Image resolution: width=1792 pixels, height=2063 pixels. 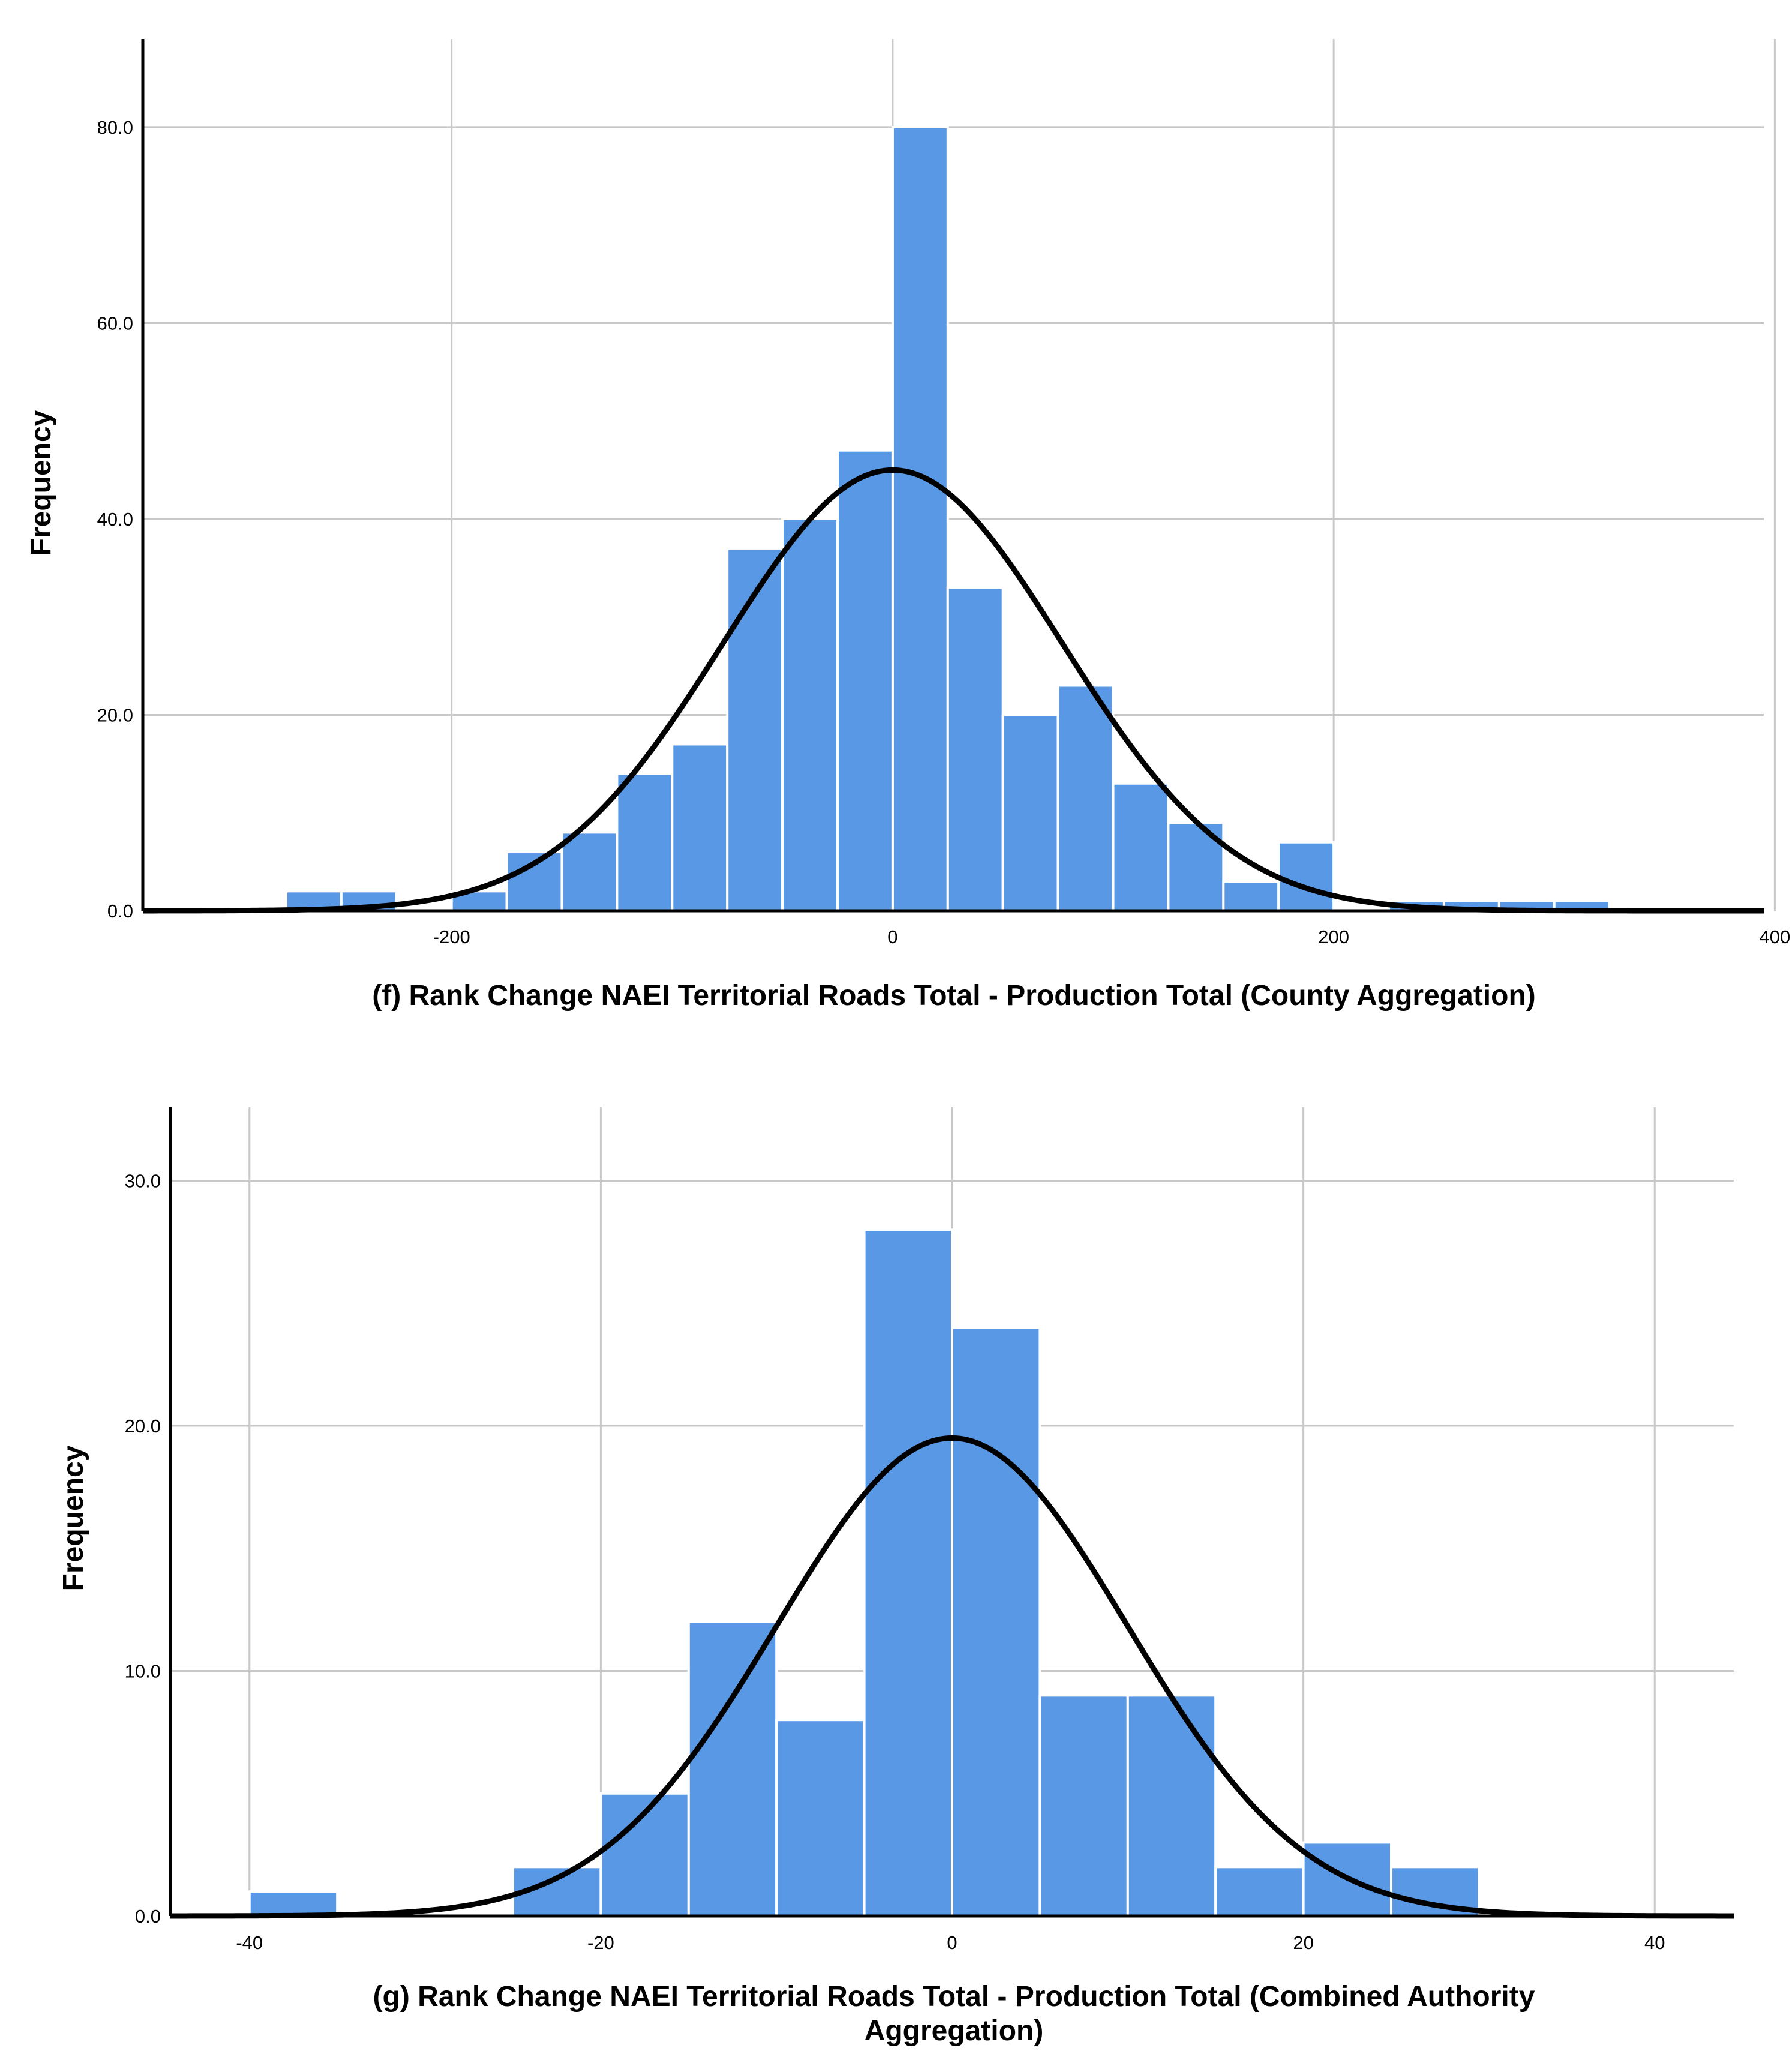 What do you see at coordinates (143, 1672) in the screenshot?
I see `y-tick-label-g-1: 10.0` at bounding box center [143, 1672].